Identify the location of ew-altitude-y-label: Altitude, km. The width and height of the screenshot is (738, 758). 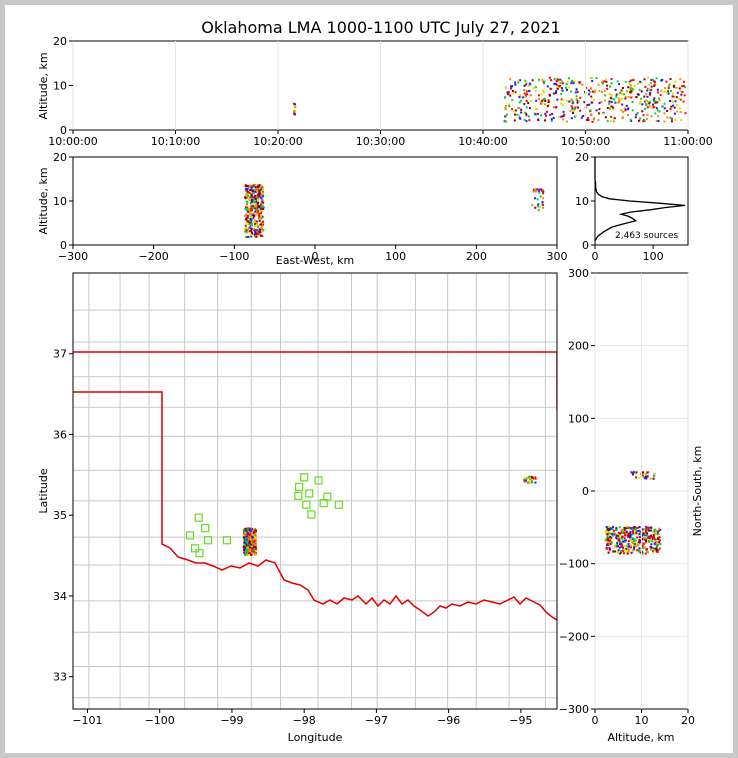
(43, 200).